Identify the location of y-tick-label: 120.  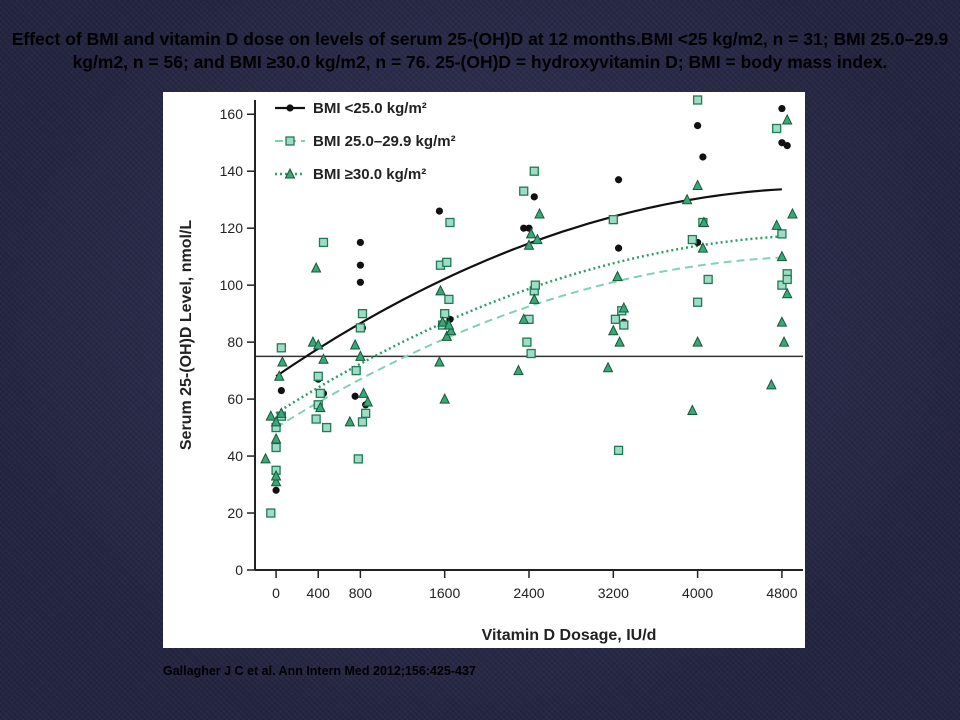
(232, 228).